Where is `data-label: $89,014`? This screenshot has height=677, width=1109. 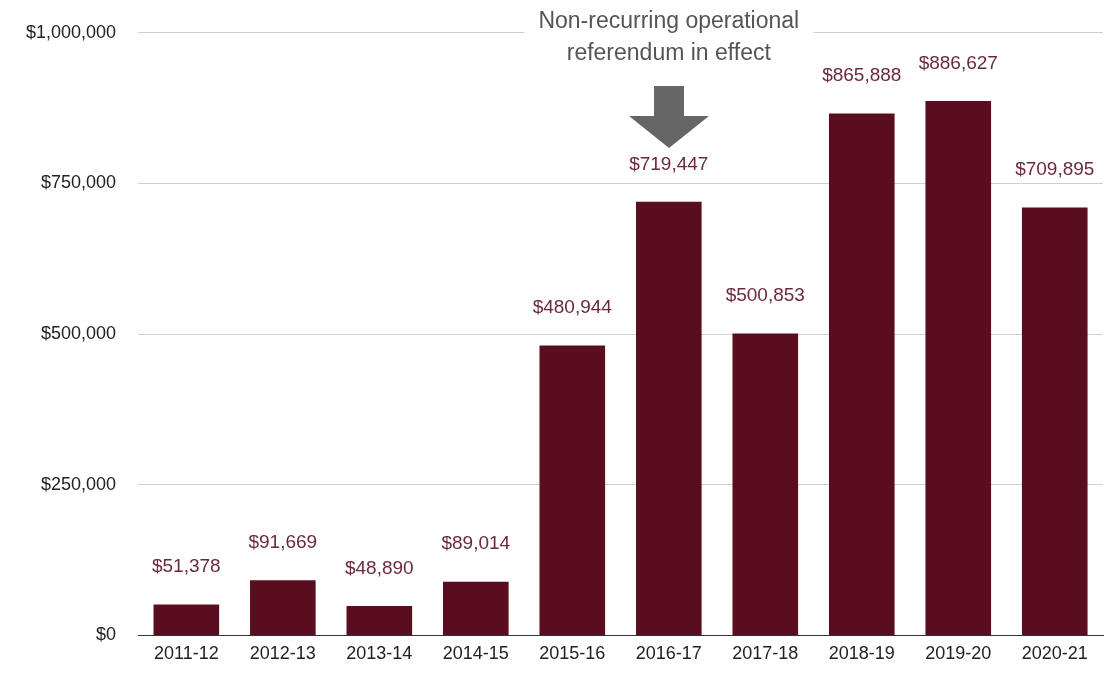
data-label: $89,014 is located at coordinates (476, 543).